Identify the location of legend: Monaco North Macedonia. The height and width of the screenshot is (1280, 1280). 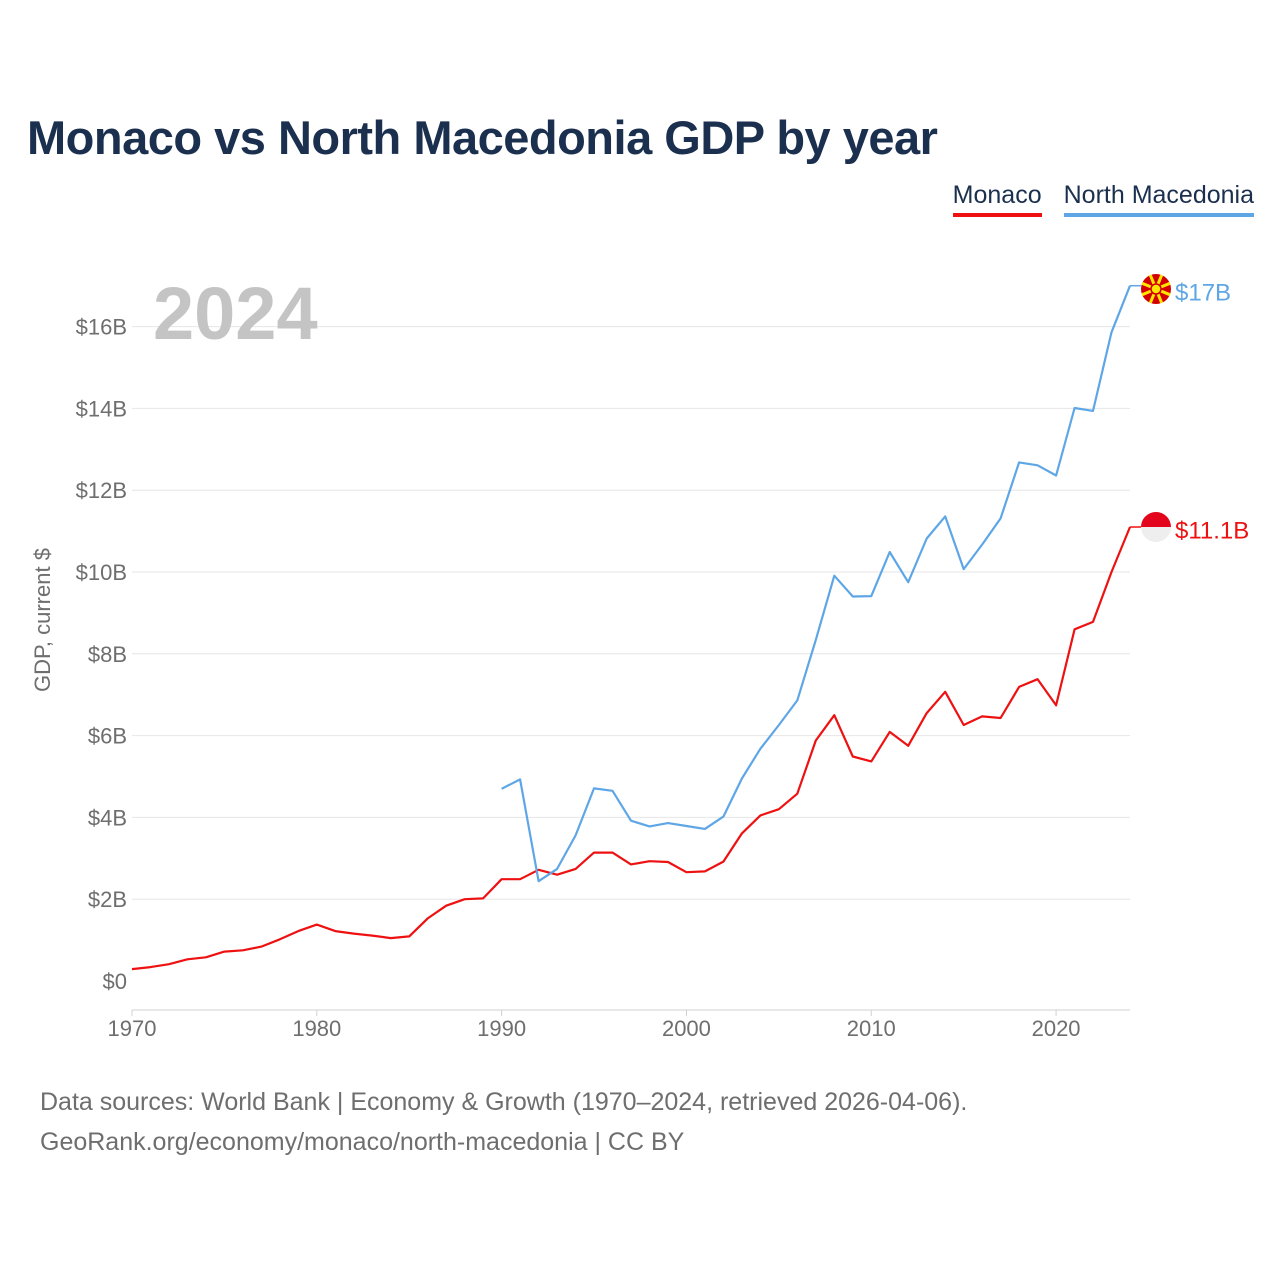
(1103, 198).